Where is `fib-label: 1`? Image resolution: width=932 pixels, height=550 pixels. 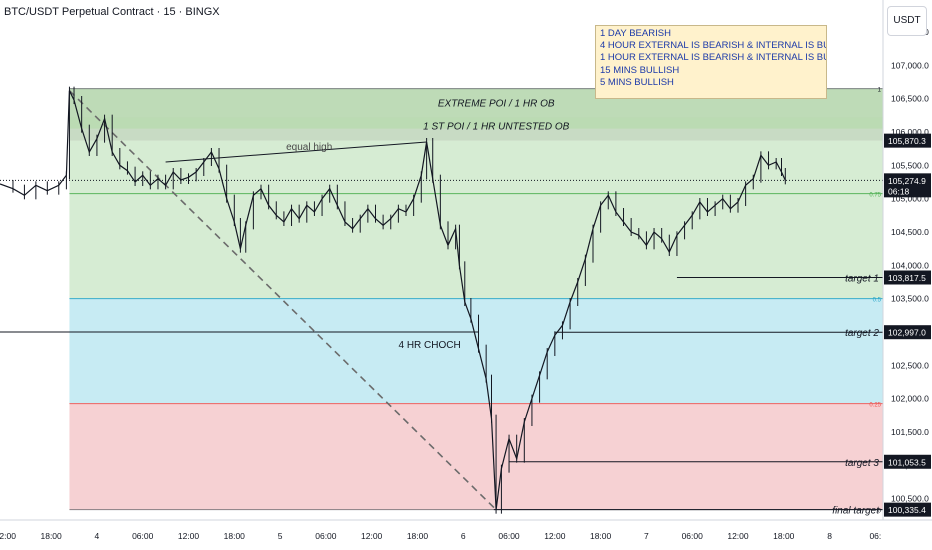 fib-label: 1 is located at coordinates (880, 91).